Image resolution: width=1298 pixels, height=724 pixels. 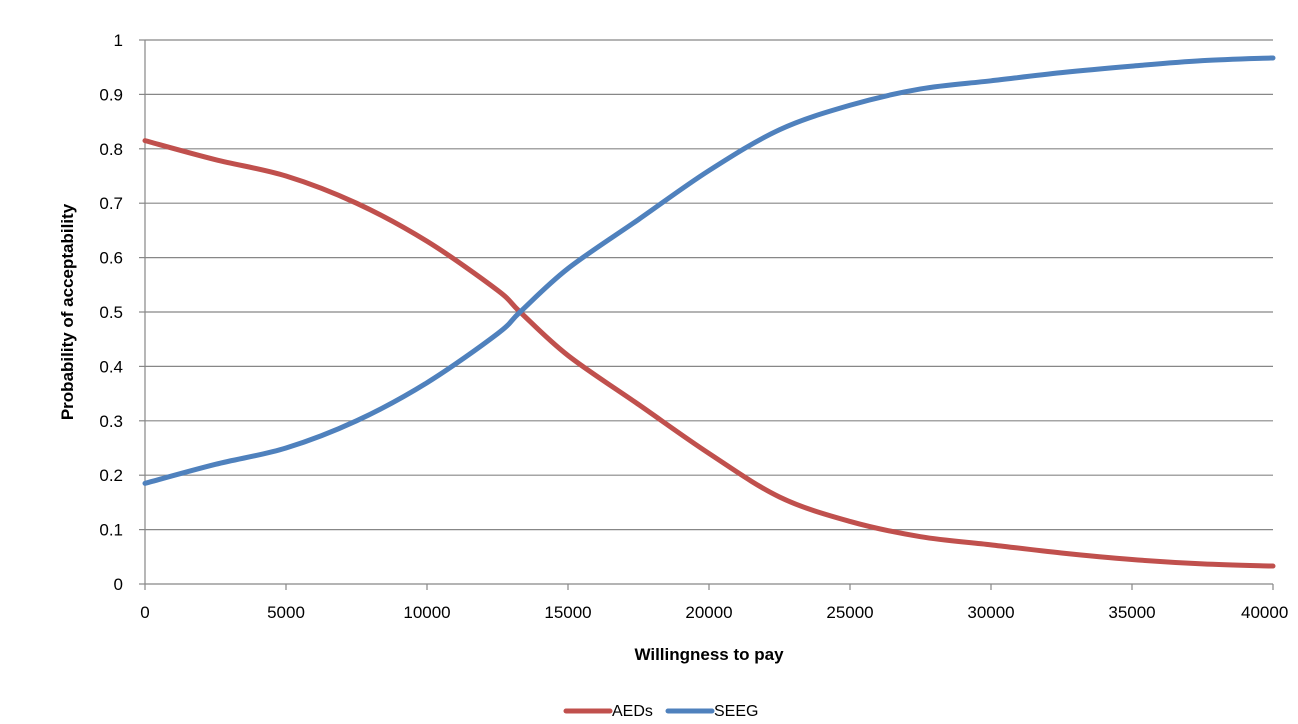 What do you see at coordinates (708, 612) in the screenshot?
I see `x-tick-label: 20000` at bounding box center [708, 612].